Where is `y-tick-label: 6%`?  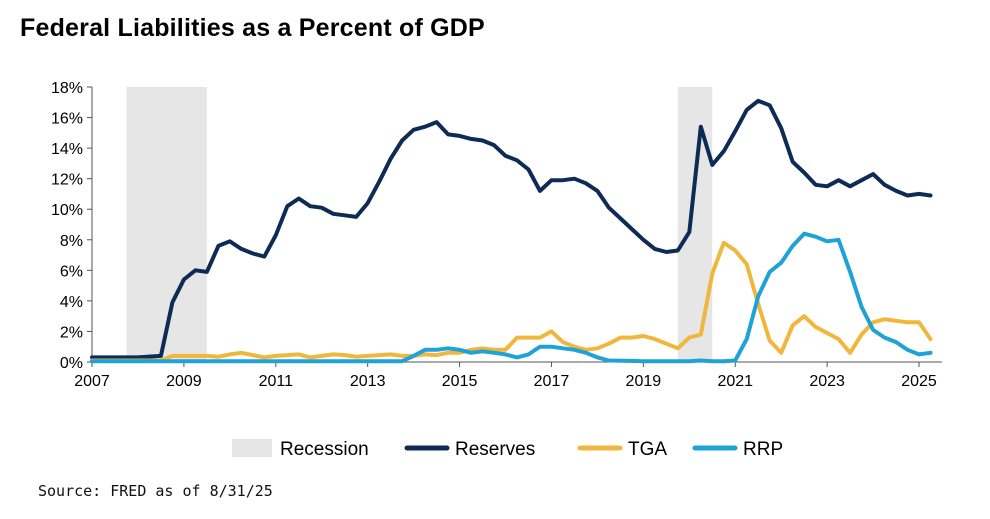 y-tick-label: 6% is located at coordinates (71, 271).